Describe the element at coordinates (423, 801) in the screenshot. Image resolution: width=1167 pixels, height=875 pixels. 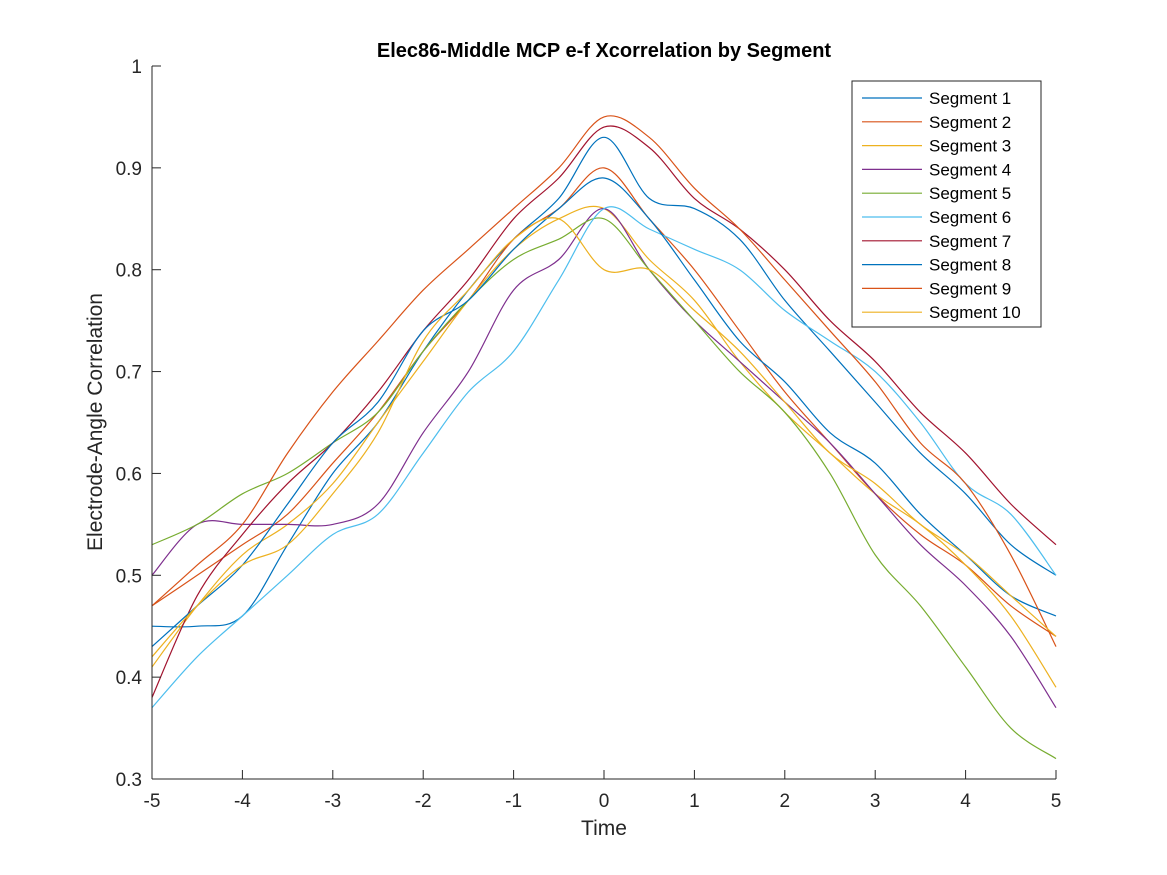
I see `x-tick-label: -2` at that location.